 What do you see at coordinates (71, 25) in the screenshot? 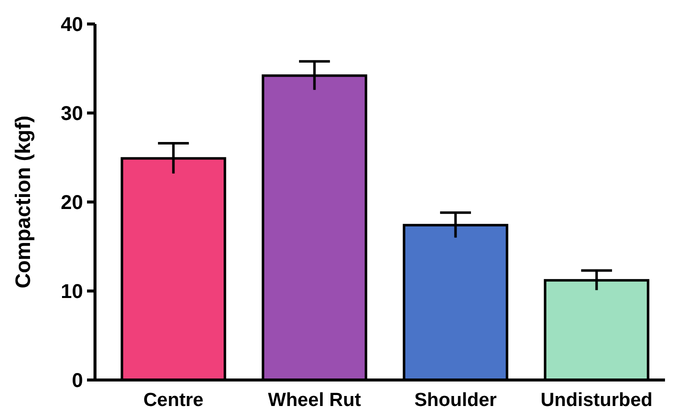
I see `y-tick-label: 40` at bounding box center [71, 25].